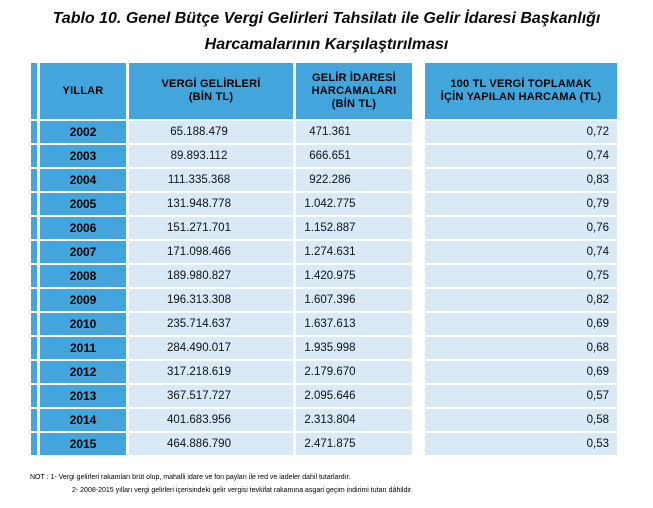  I want to click on header-tax-revenues-label: VERGİ GELİRLERİ (BİN TL), so click(211, 90).